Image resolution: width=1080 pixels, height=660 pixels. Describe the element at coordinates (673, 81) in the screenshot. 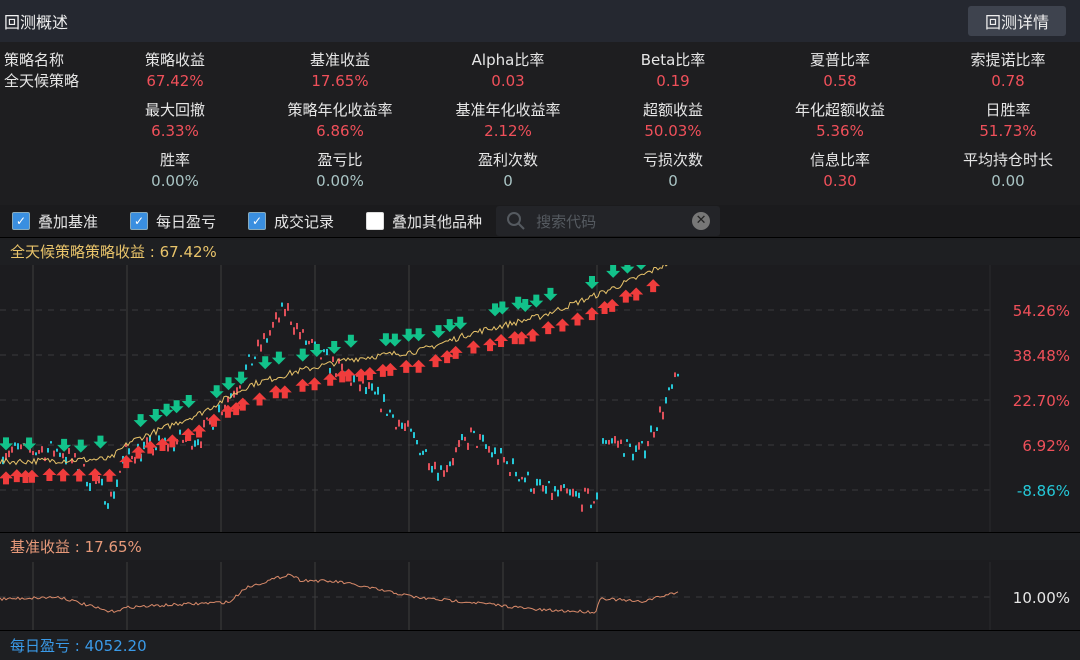

I see `metric-value: 0.19` at that location.